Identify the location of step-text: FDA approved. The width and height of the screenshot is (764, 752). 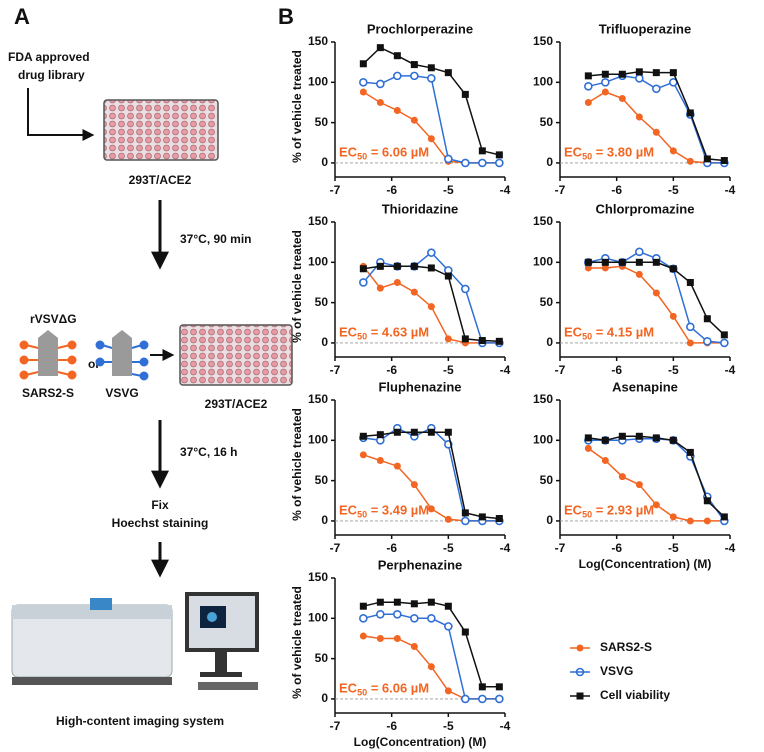
(49, 57).